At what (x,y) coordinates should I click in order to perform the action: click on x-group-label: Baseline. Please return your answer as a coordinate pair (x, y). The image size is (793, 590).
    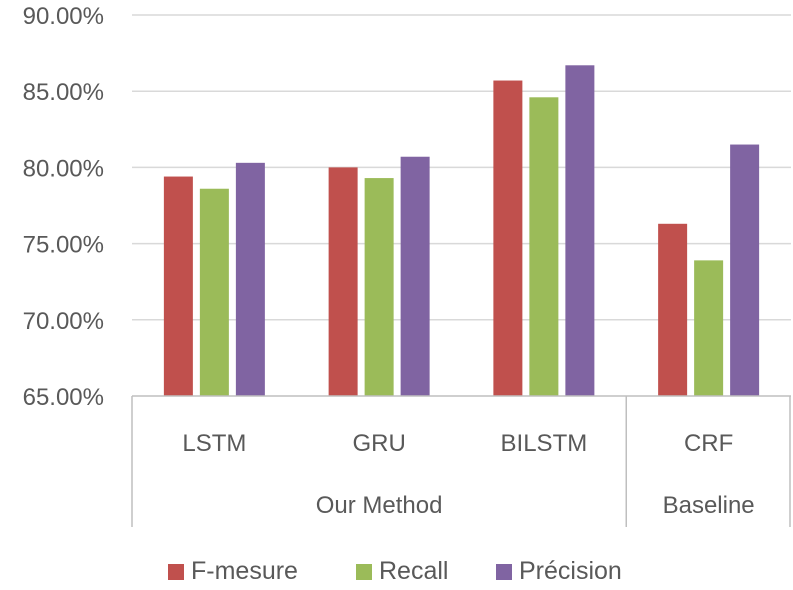
    Looking at the image, I should click on (709, 505).